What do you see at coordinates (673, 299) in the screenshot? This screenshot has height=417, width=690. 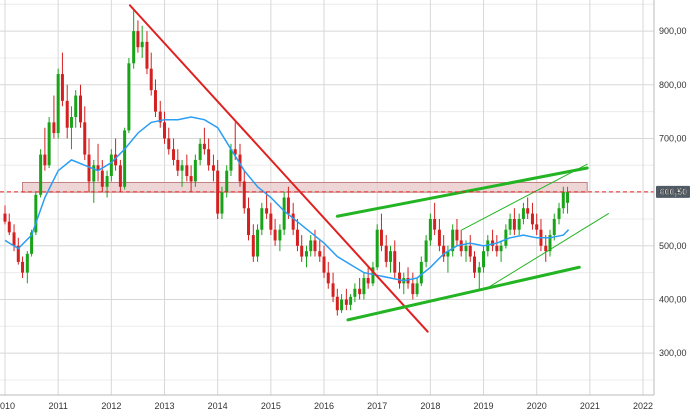 I see `y-tick-label: 400,00` at bounding box center [673, 299].